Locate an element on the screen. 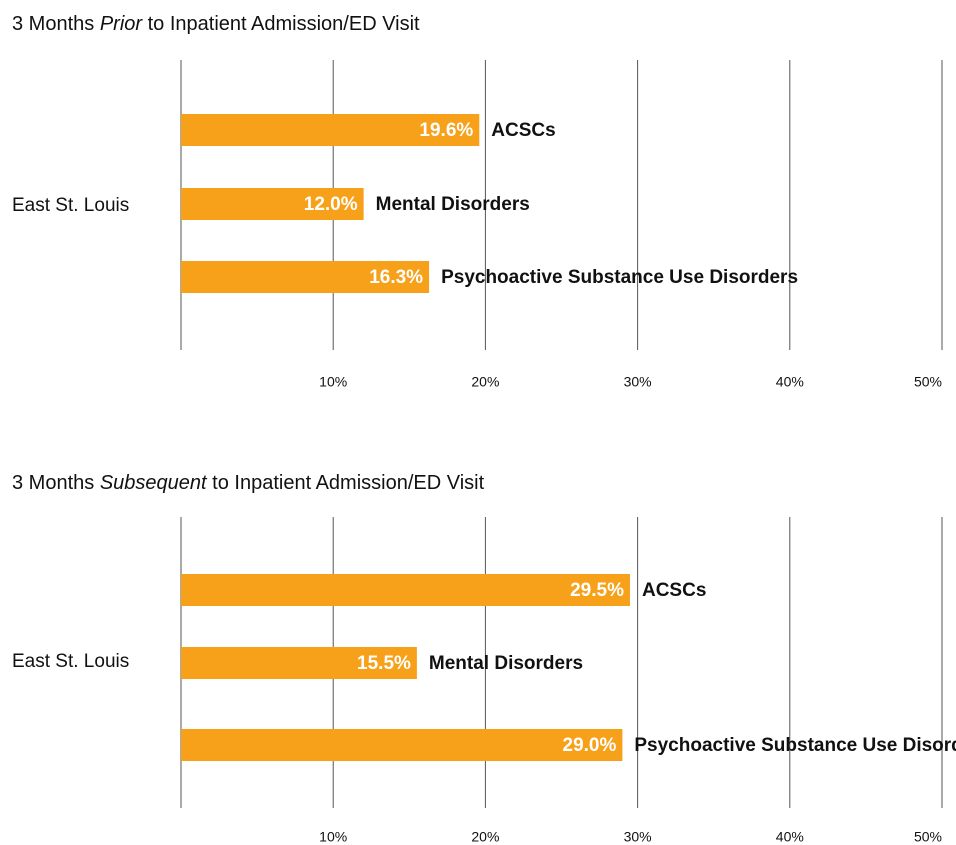  value-label: 29.0% is located at coordinates (590, 745).